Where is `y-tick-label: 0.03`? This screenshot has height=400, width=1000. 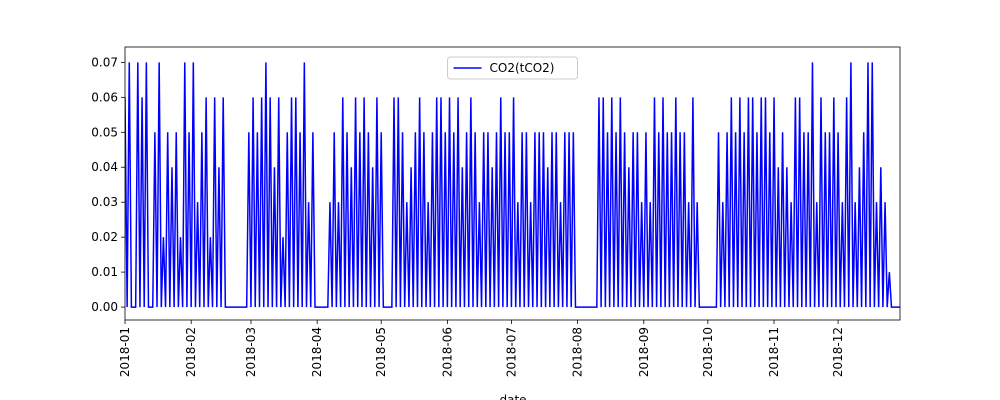 y-tick-label: 0.03 is located at coordinates (104, 202).